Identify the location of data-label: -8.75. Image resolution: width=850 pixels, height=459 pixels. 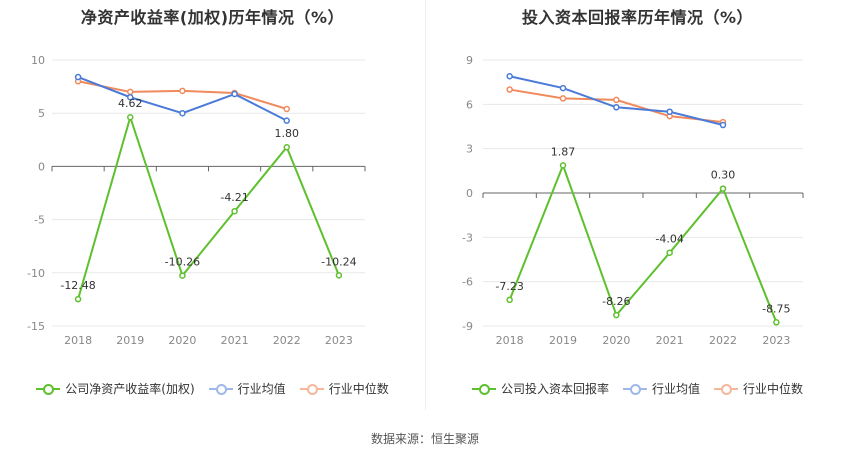
(776, 308).